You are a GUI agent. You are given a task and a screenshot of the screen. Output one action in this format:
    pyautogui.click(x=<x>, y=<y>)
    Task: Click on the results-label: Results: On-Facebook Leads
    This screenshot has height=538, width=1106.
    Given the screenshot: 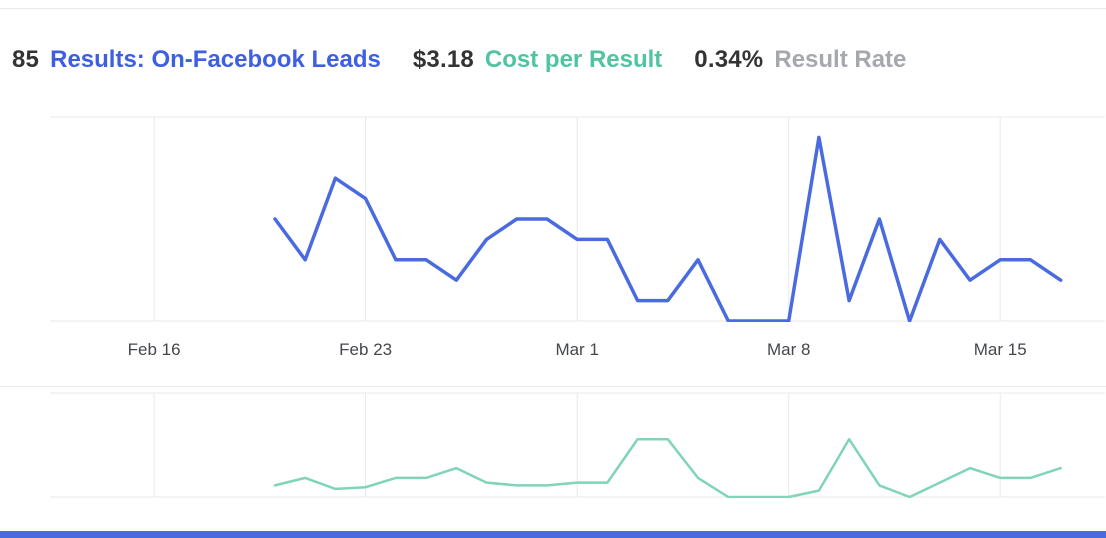 What is the action you would take?
    pyautogui.click(x=215, y=59)
    